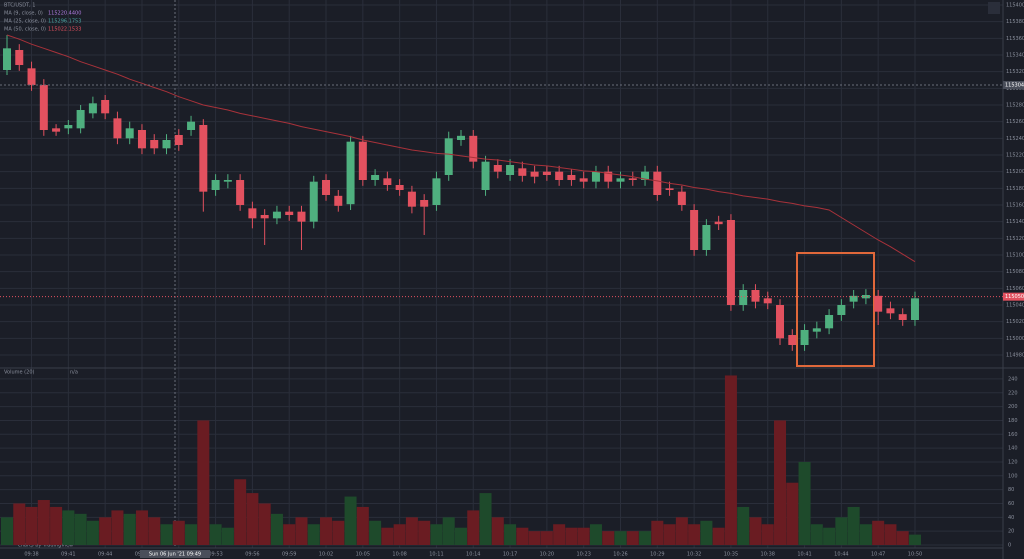 The height and width of the screenshot is (559, 1024). I want to click on y-tick-label: 115380, so click(1015, 22).